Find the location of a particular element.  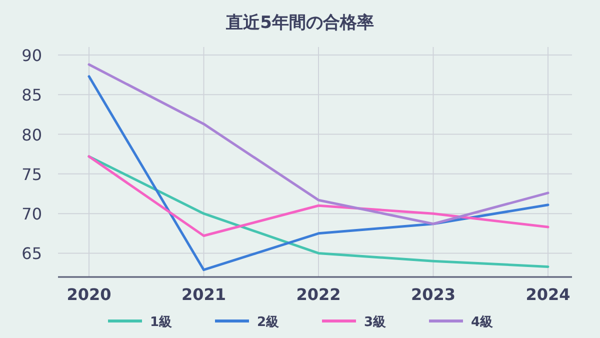

y-tick-label: 65 is located at coordinates (32, 254).